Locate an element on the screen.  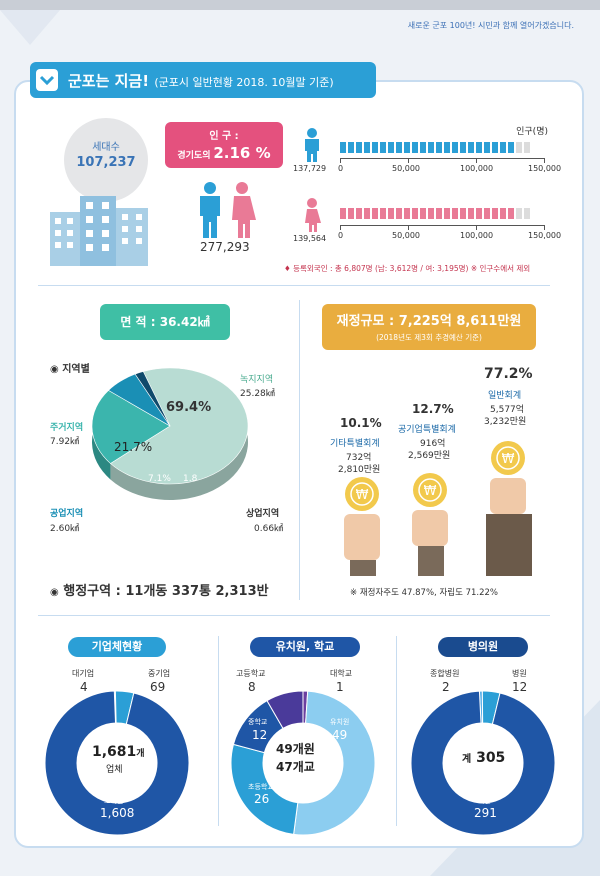
admin-district: ◉ 행정구역 : 11개동 337통 2,313반 is located at coordinates (159, 589).